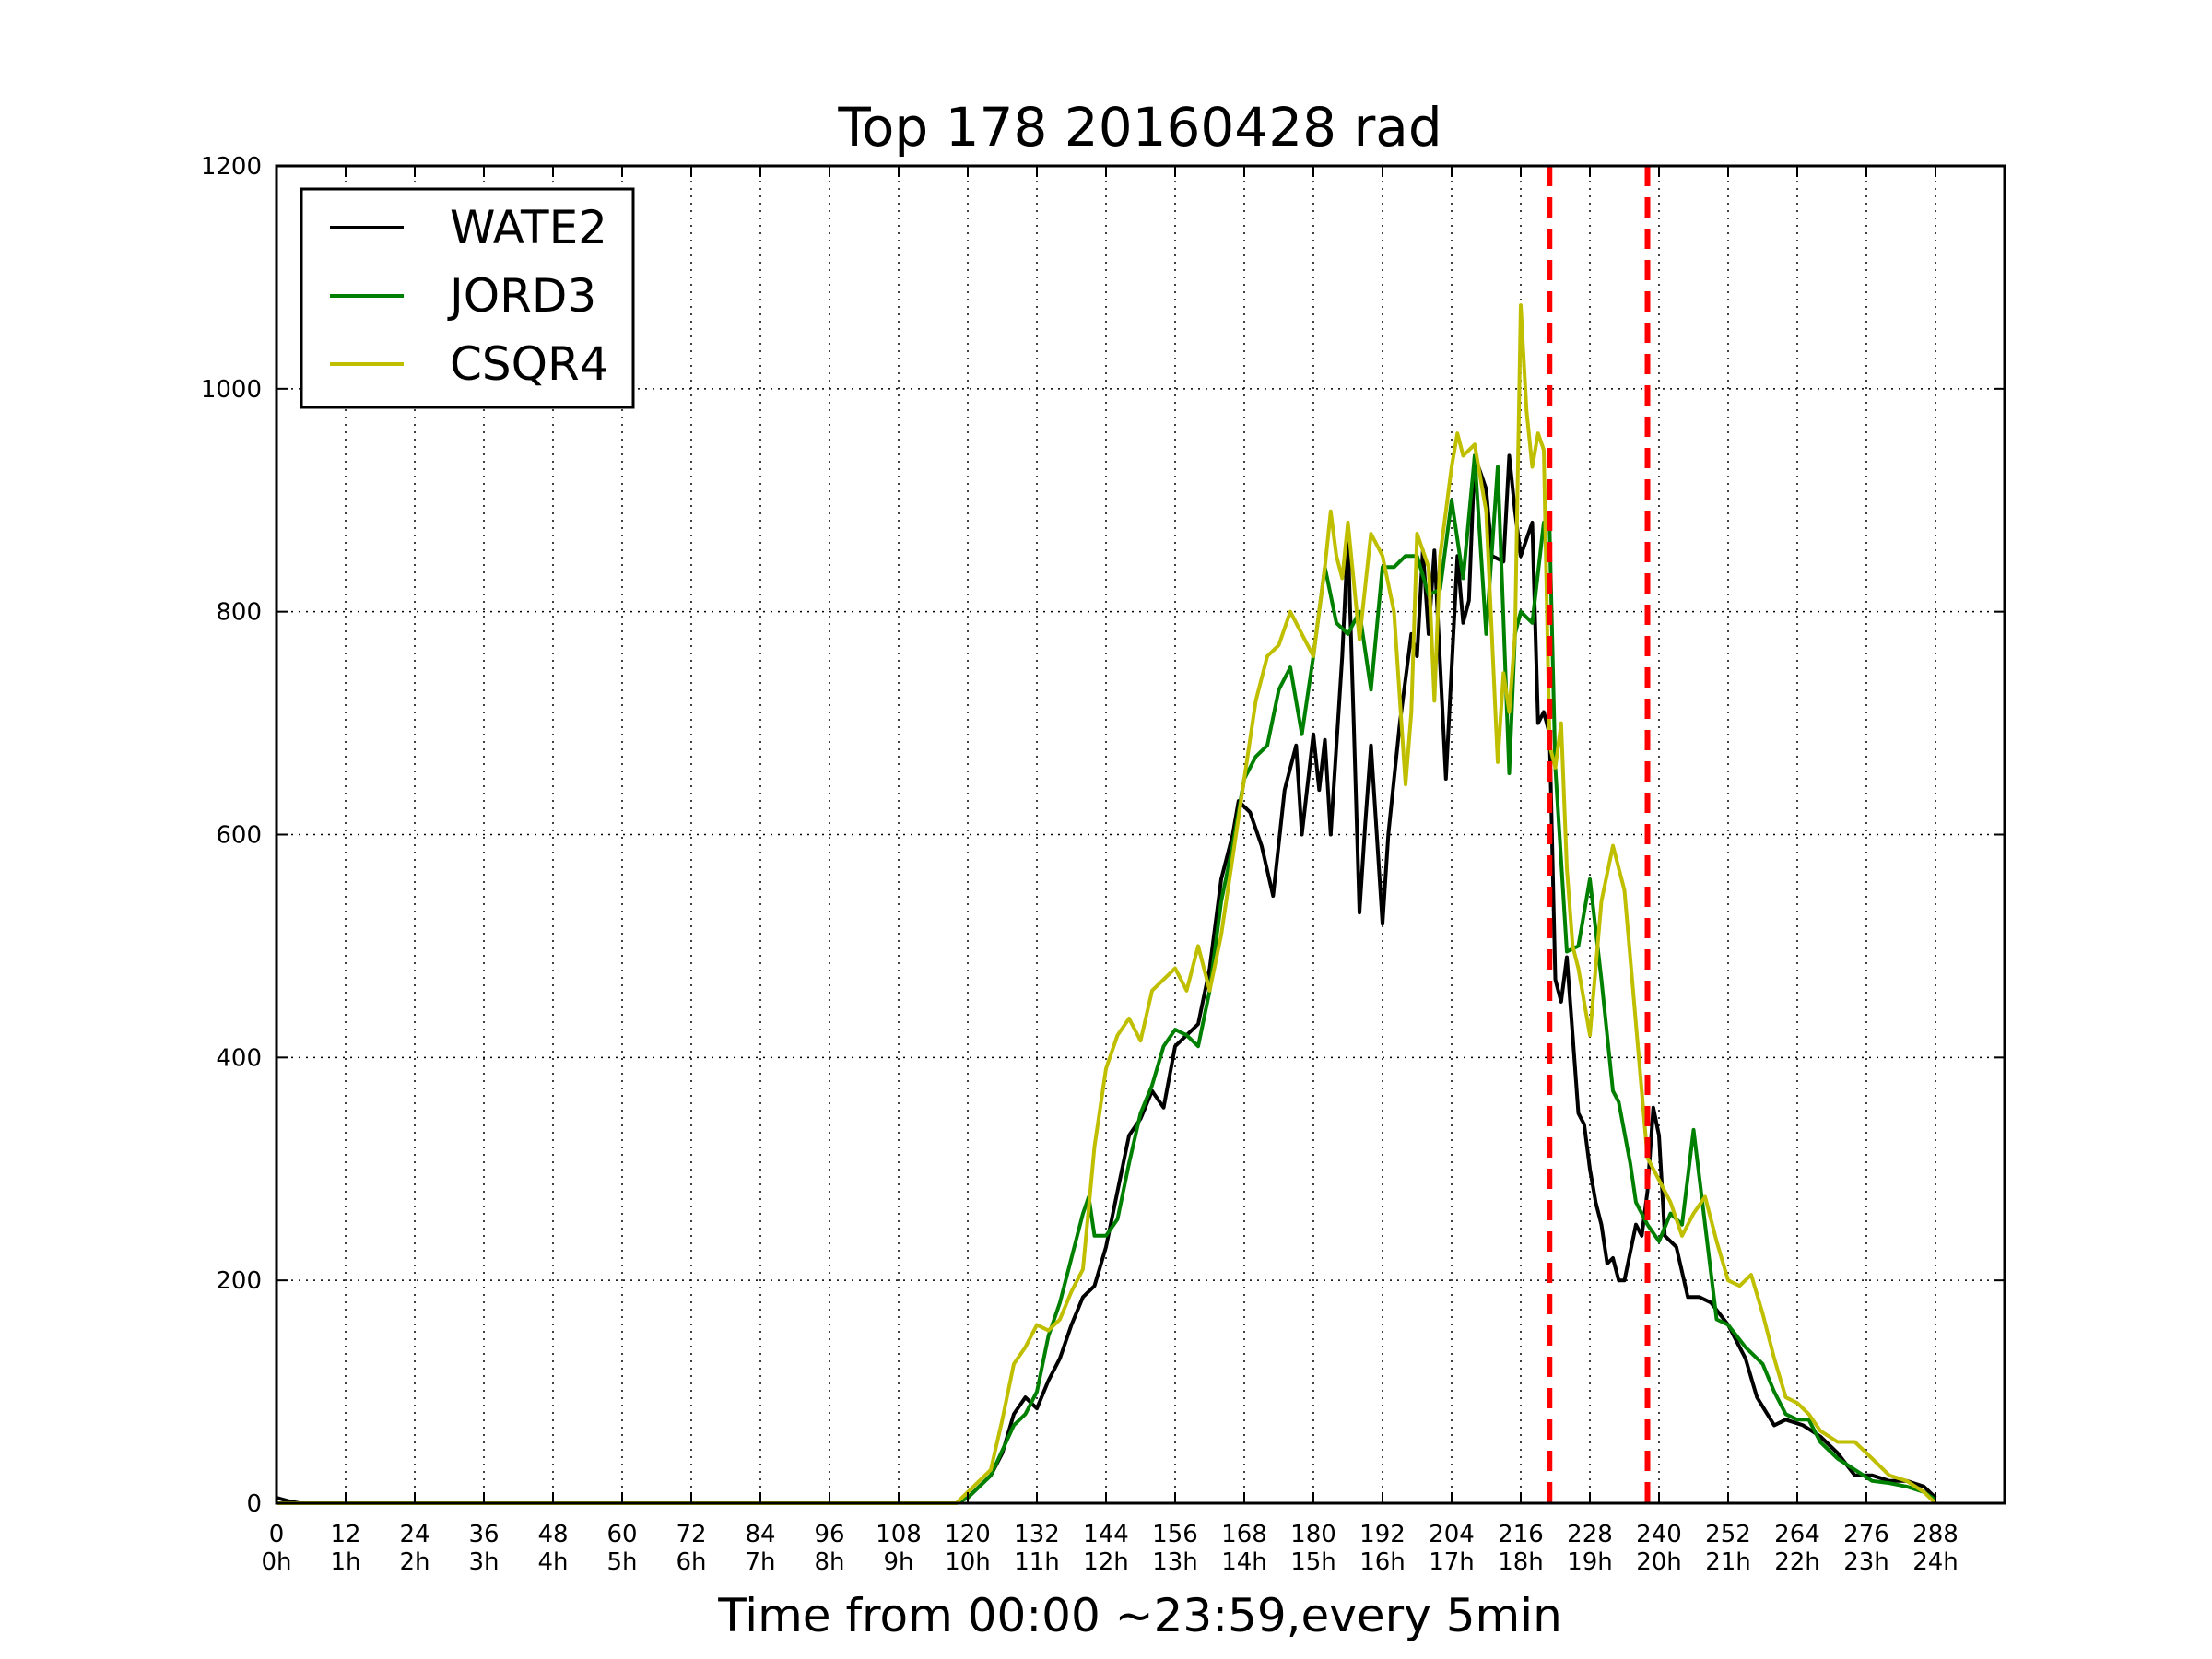 The height and width of the screenshot is (1659, 2212). What do you see at coordinates (414, 1534) in the screenshot?
I see `x-tick-label: 24` at bounding box center [414, 1534].